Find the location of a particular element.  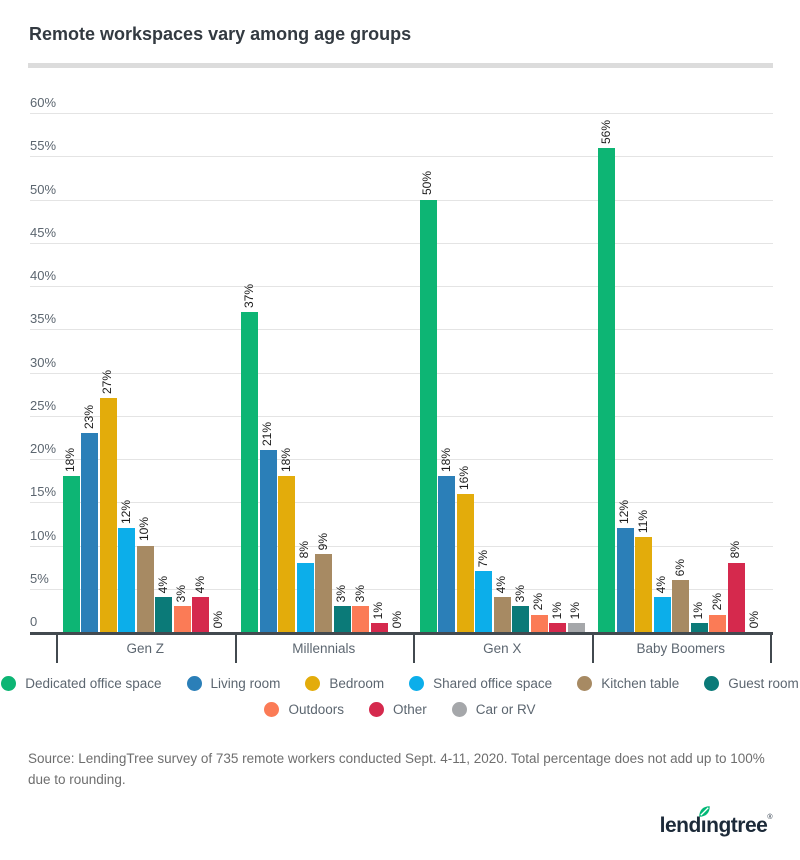

y-tick-label: 10% is located at coordinates (43, 535).